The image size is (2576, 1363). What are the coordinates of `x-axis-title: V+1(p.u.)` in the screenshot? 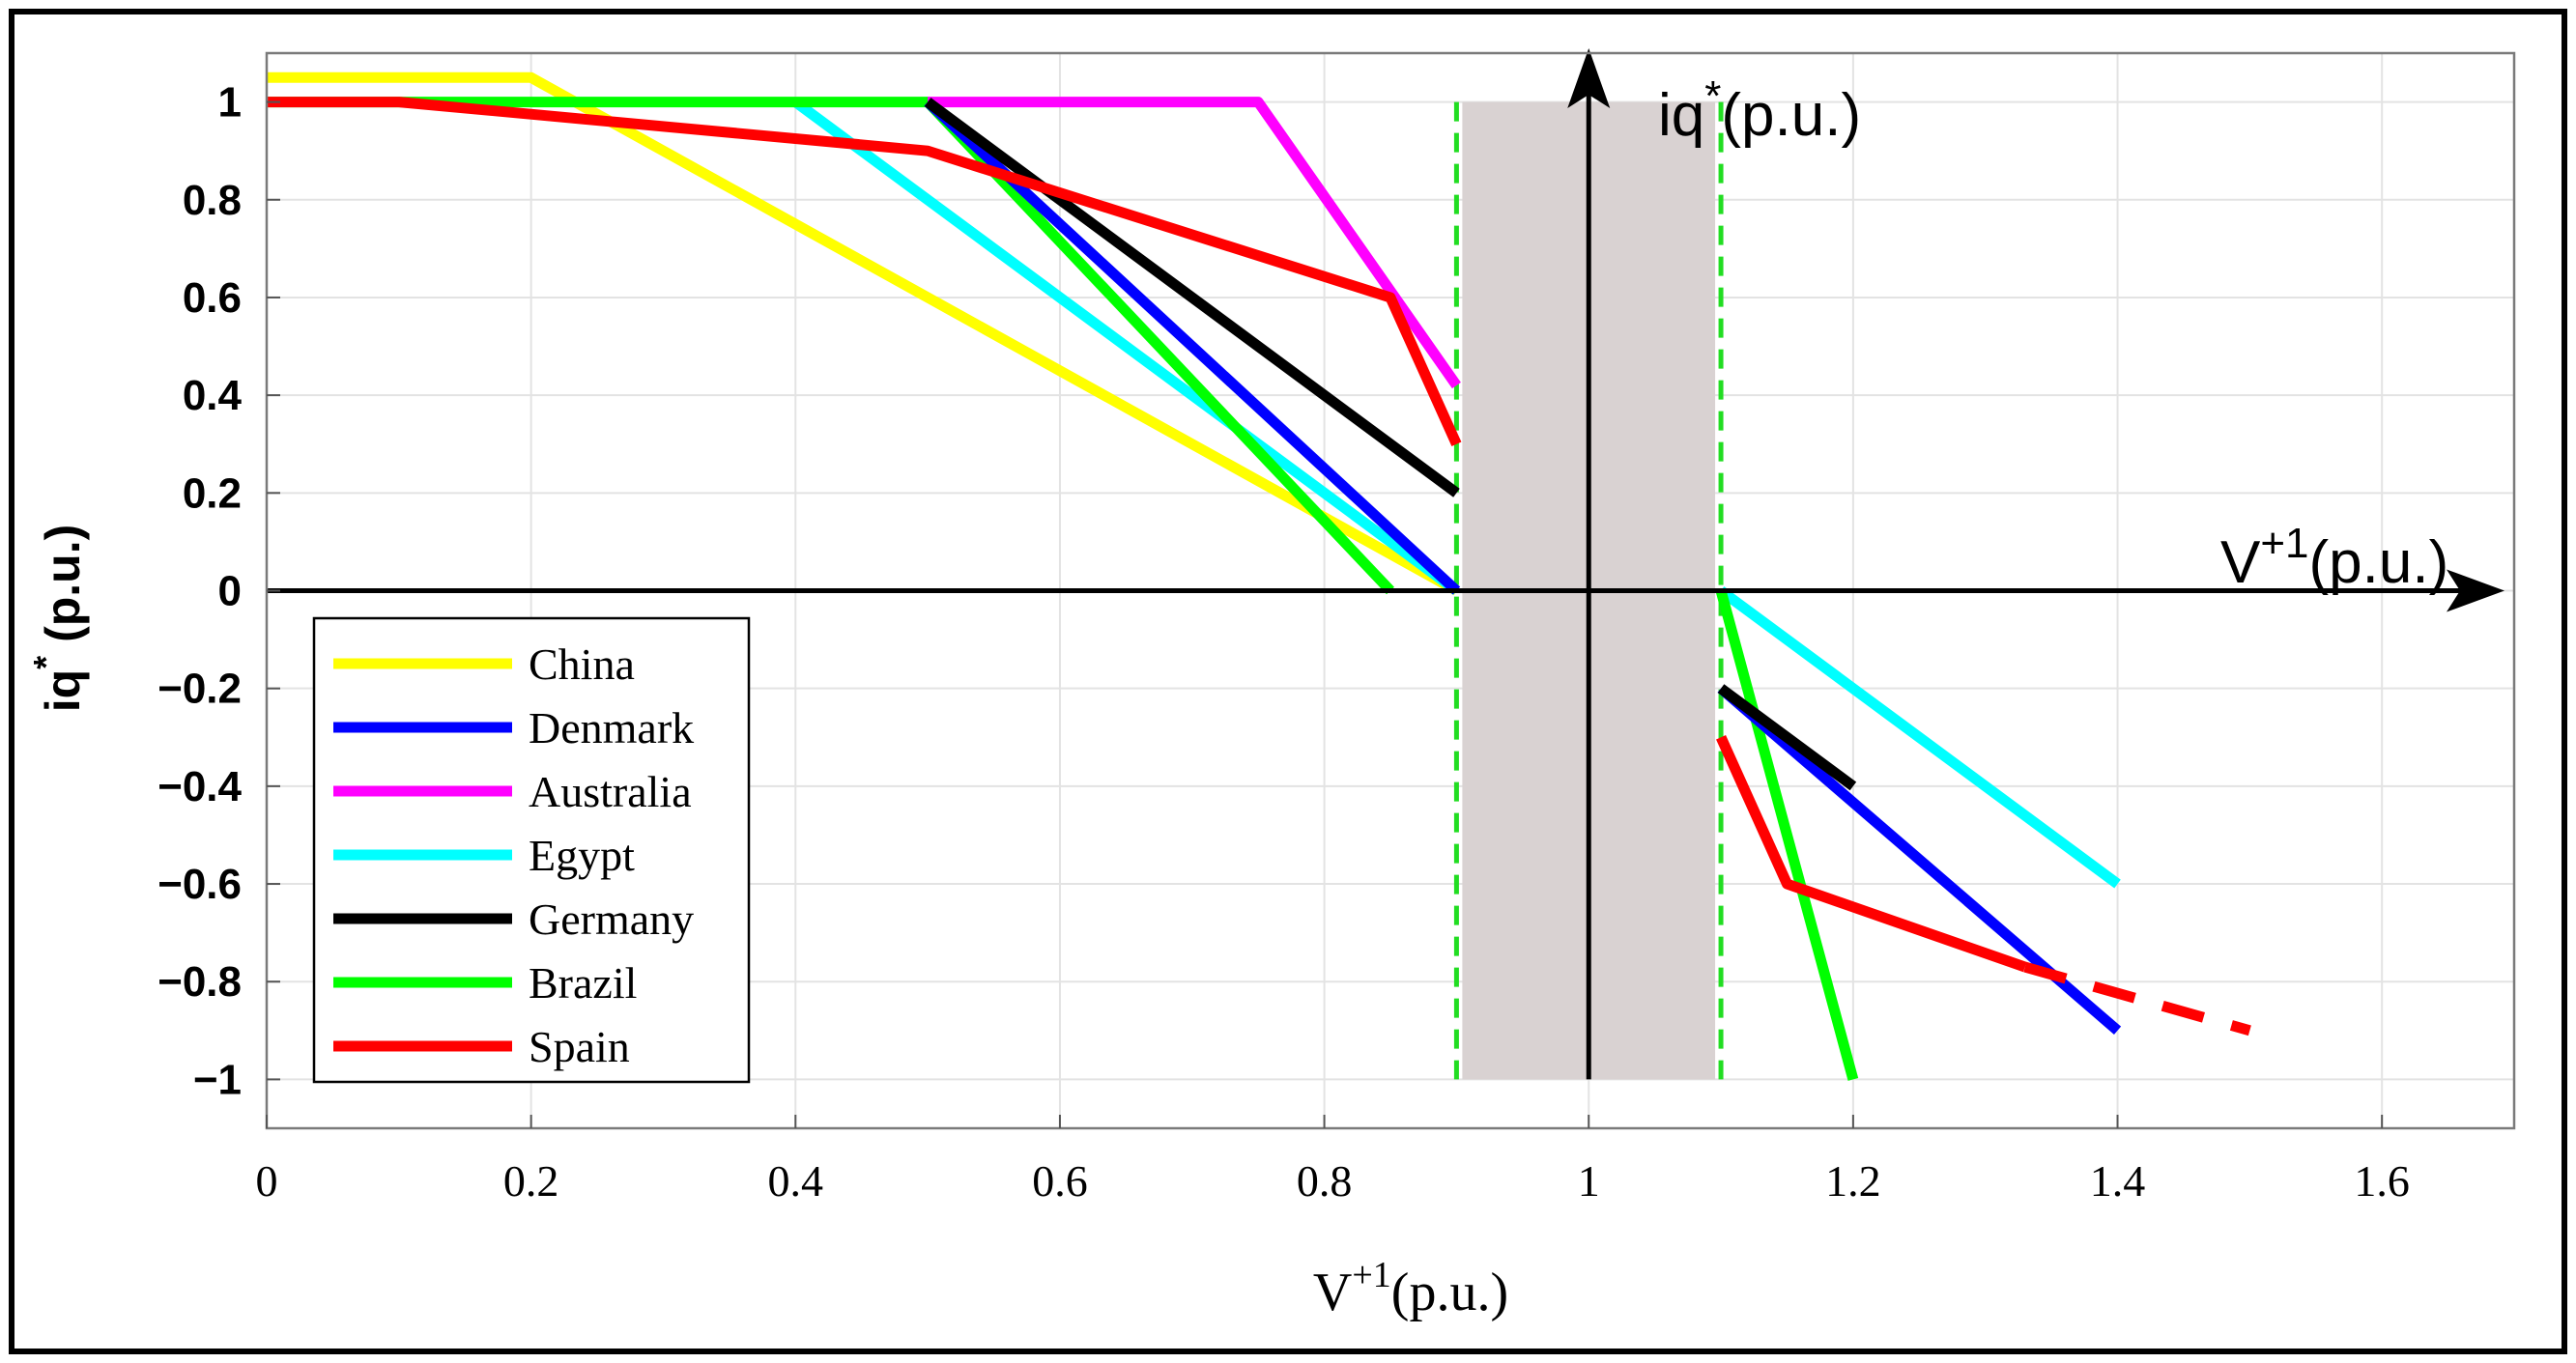 It's located at (1411, 1288).